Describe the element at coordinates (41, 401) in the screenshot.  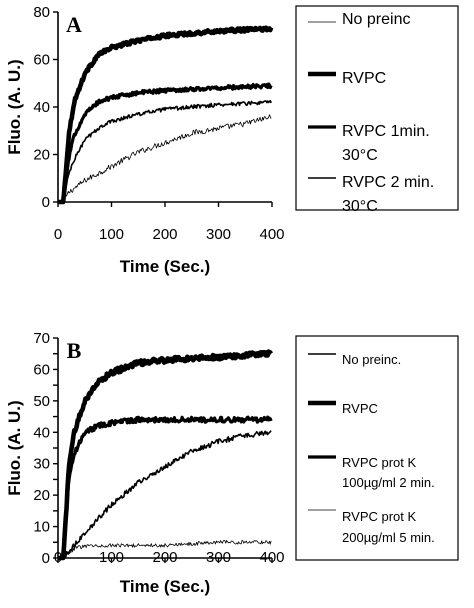
I see `y-tick-label: 50` at that location.